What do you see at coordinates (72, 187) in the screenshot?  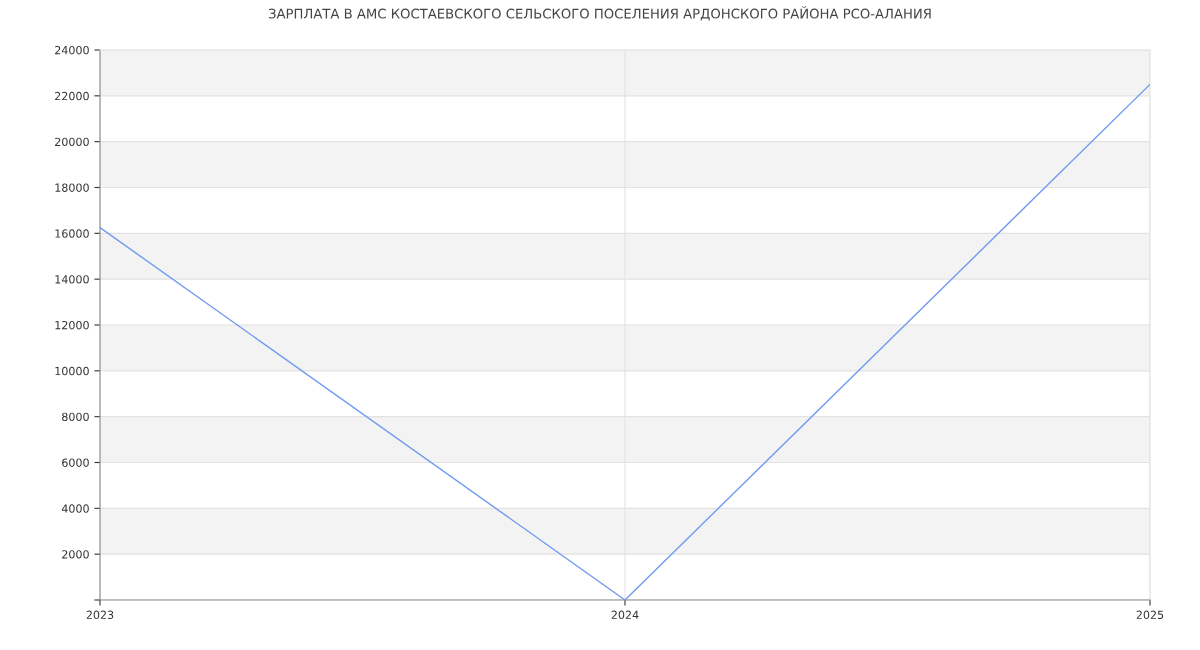 I see `y-tick-label: 18000` at bounding box center [72, 187].